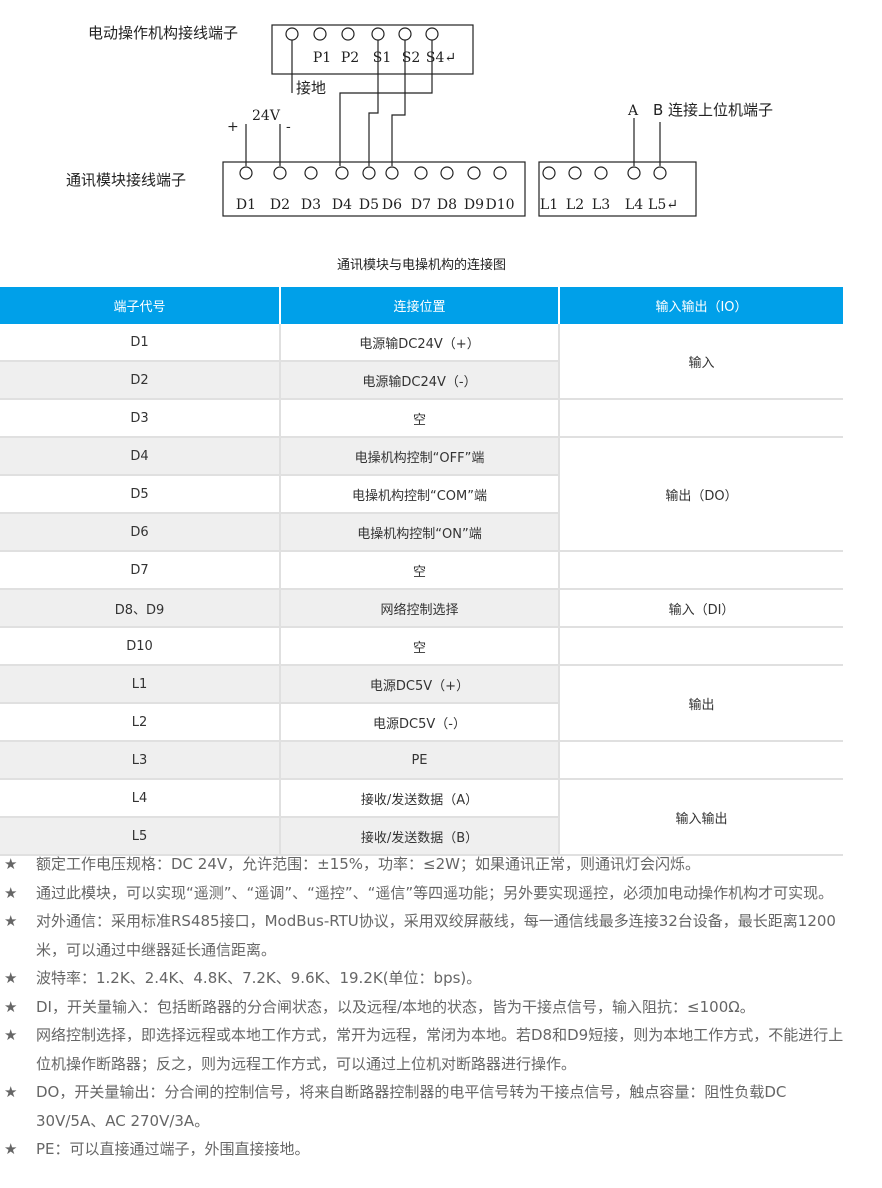 This screenshot has height=1188, width=882. What do you see at coordinates (173, 1149) in the screenshot?
I see `note-text: PE：可以直接通过端子，外围直接接地。` at bounding box center [173, 1149].